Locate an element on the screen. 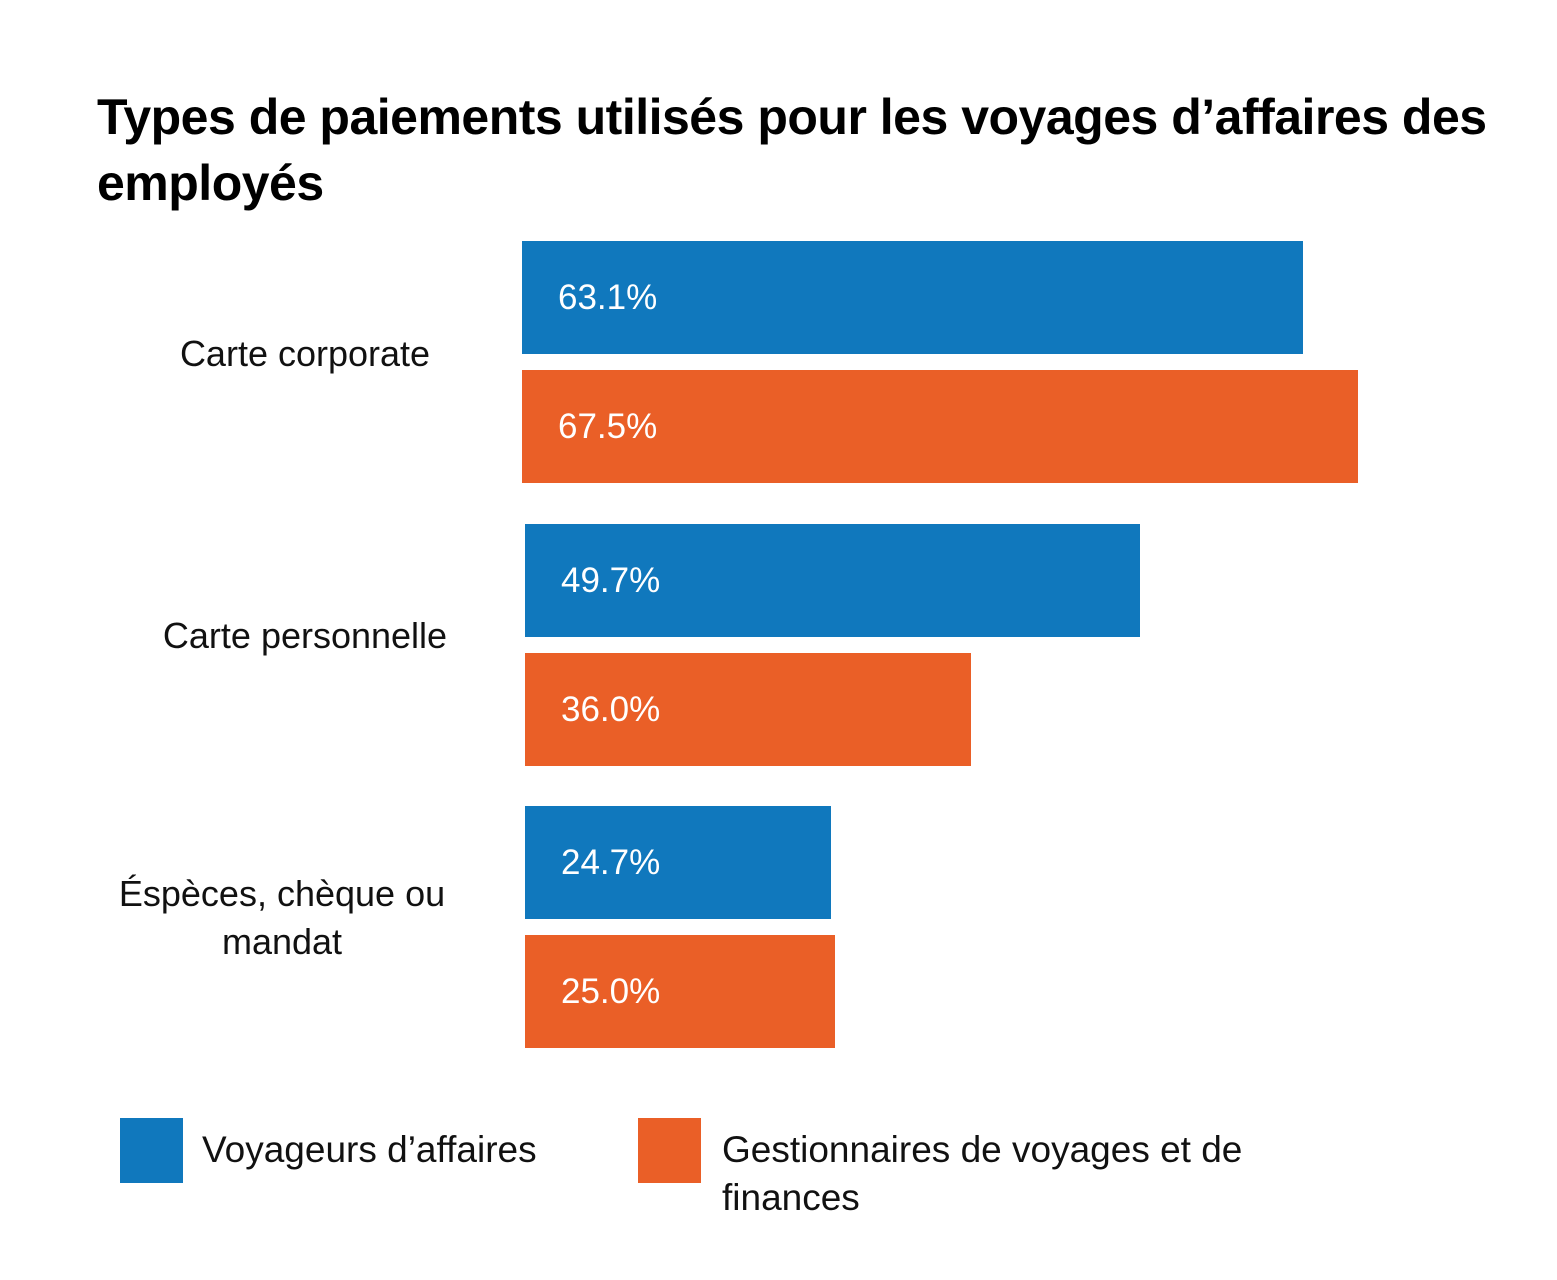 This screenshot has height=1280, width=1557. category-label: Éspèces, chèque ou mandat is located at coordinates (282, 917).